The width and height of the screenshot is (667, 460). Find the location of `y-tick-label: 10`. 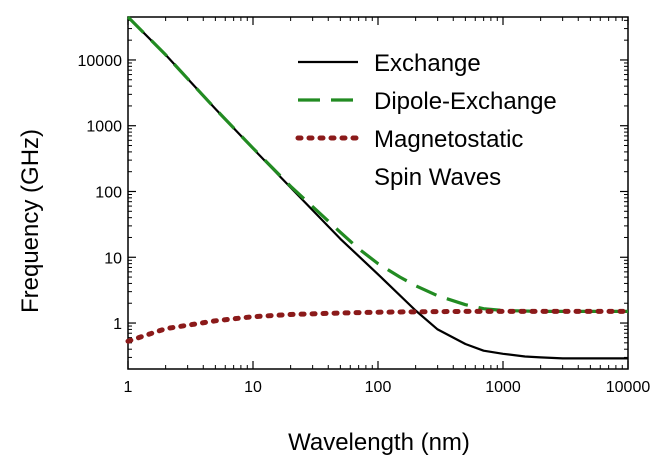

y-tick-label: 10 is located at coordinates (113, 258).